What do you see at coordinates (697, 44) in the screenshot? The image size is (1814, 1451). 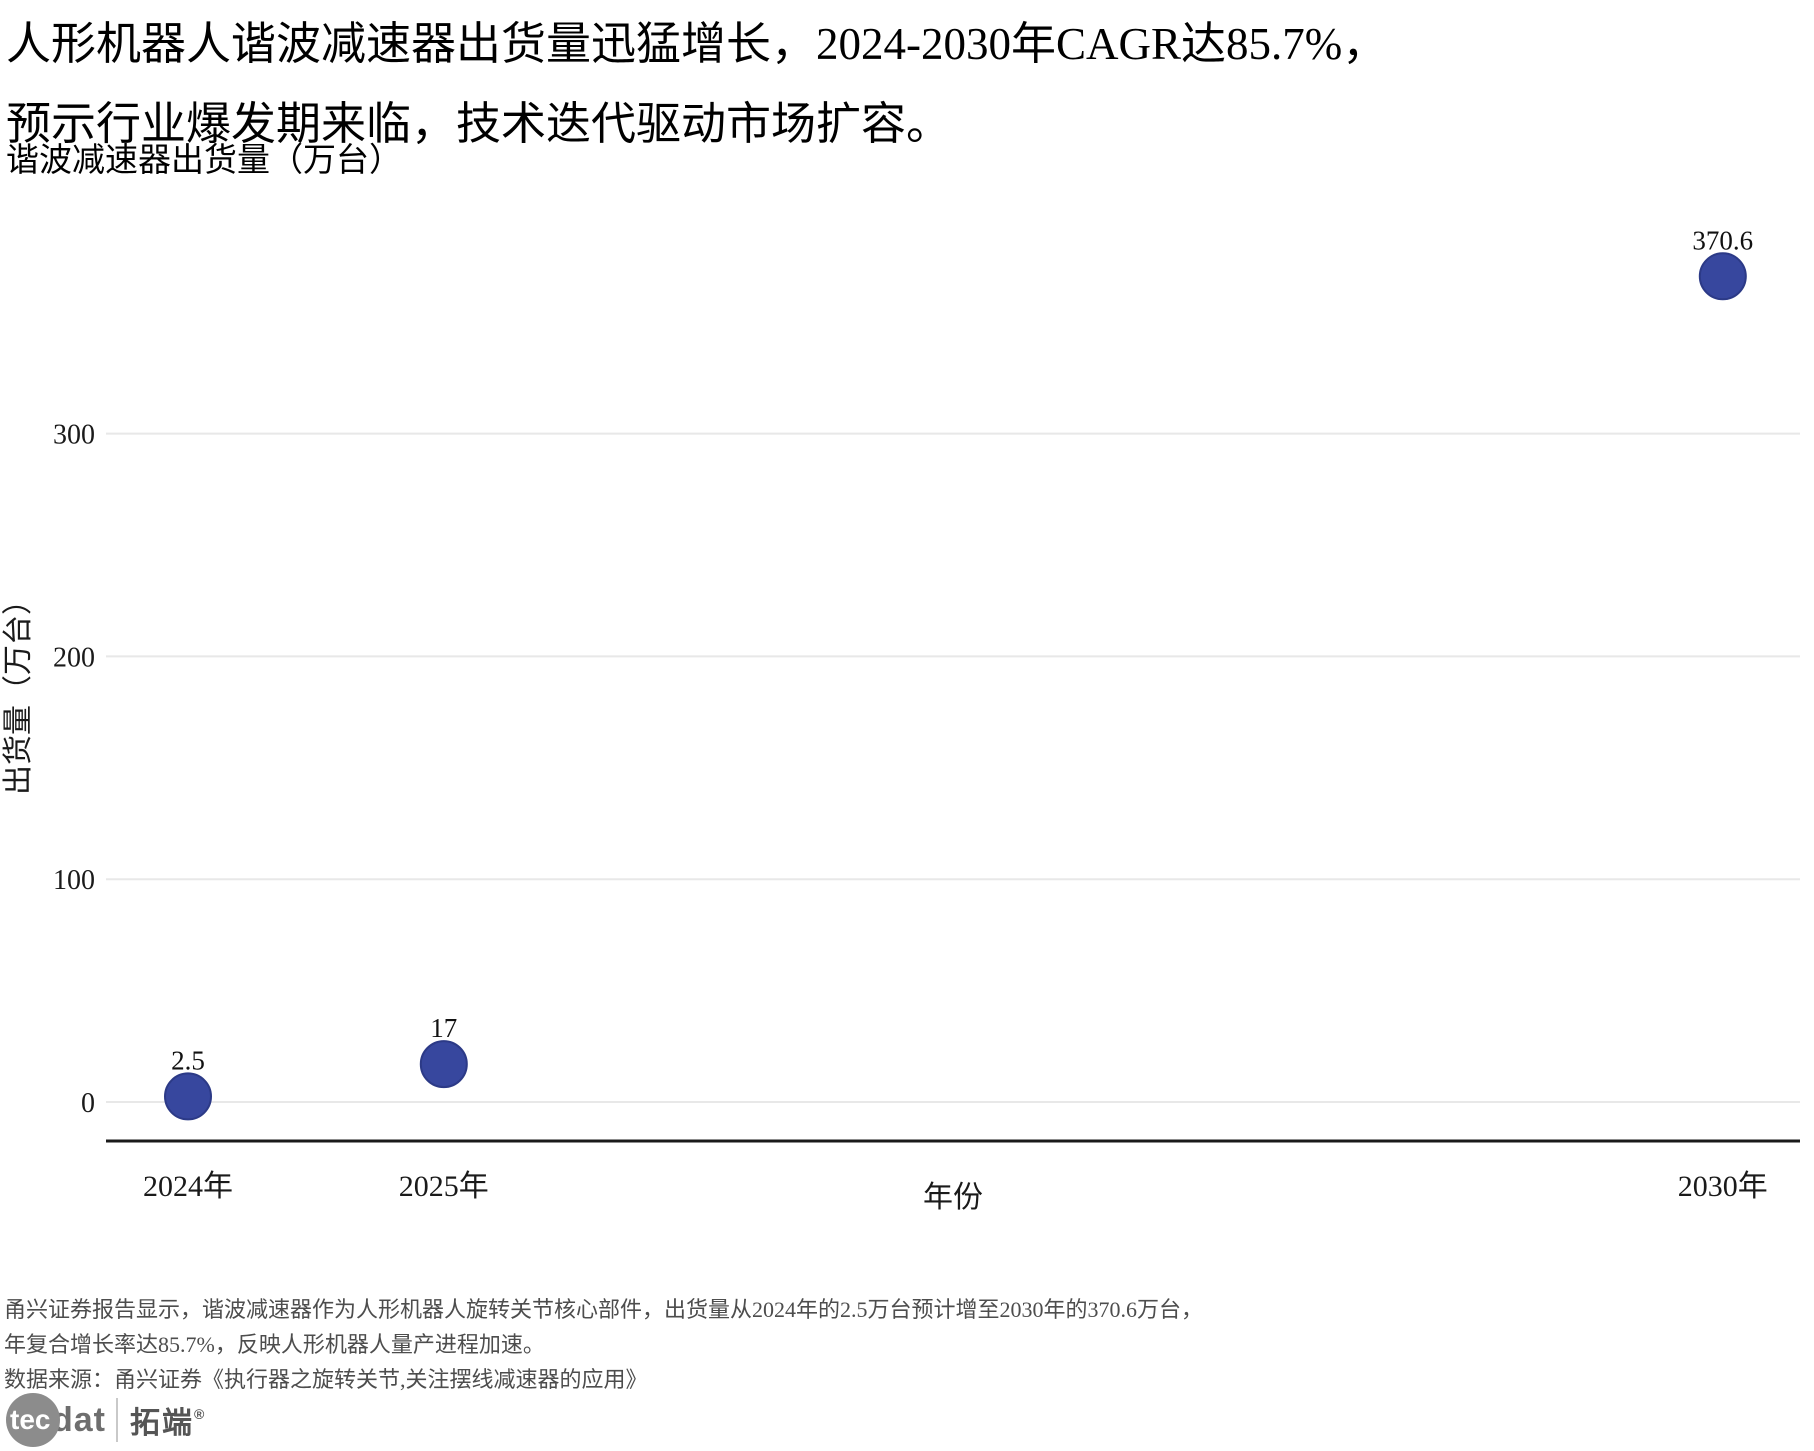 I see `headline-line1: 人形机器人谐波减速器出货量迅猛增长，2024-2030年CAGR达85.7%，` at bounding box center [697, 44].